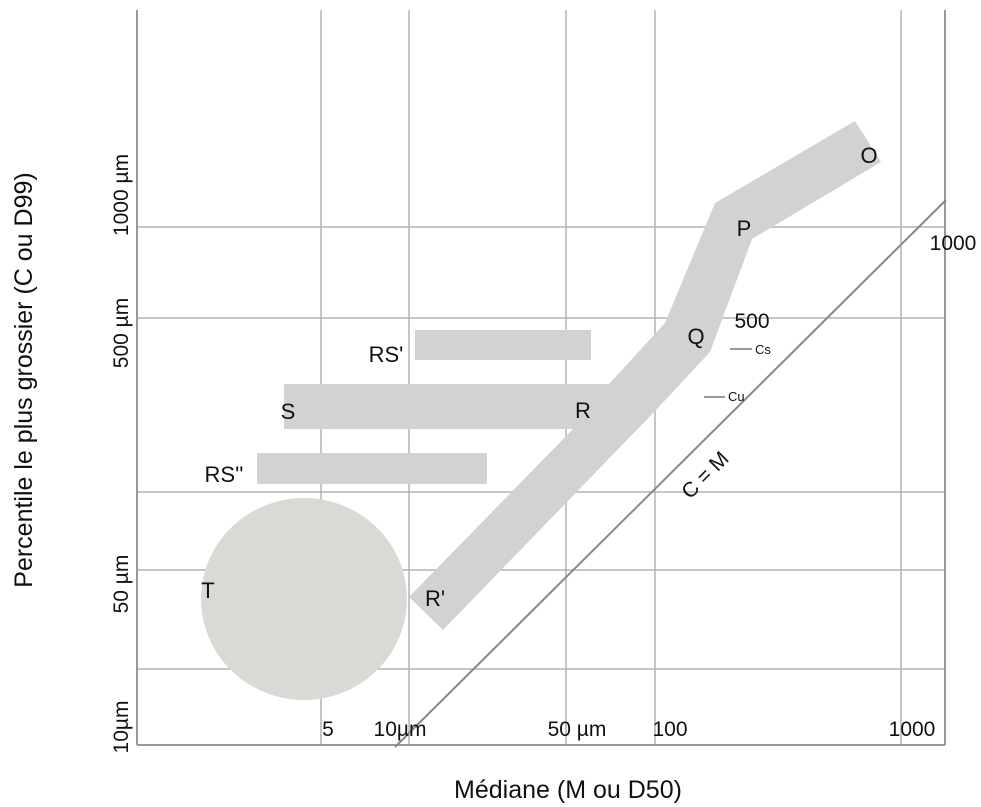 This screenshot has width=981, height=807. Describe the element at coordinates (121, 333) in the screenshot. I see `ytick-500: 500 µm` at that location.